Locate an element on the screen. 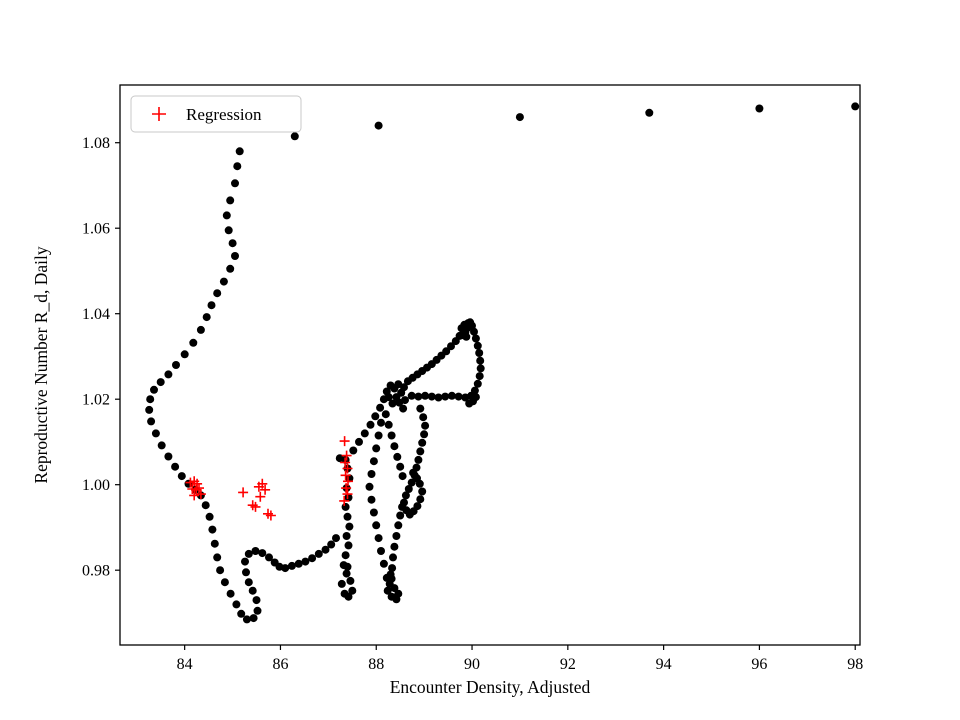 The width and height of the screenshot is (960, 720). x-tick-label: 94 is located at coordinates (664, 664).